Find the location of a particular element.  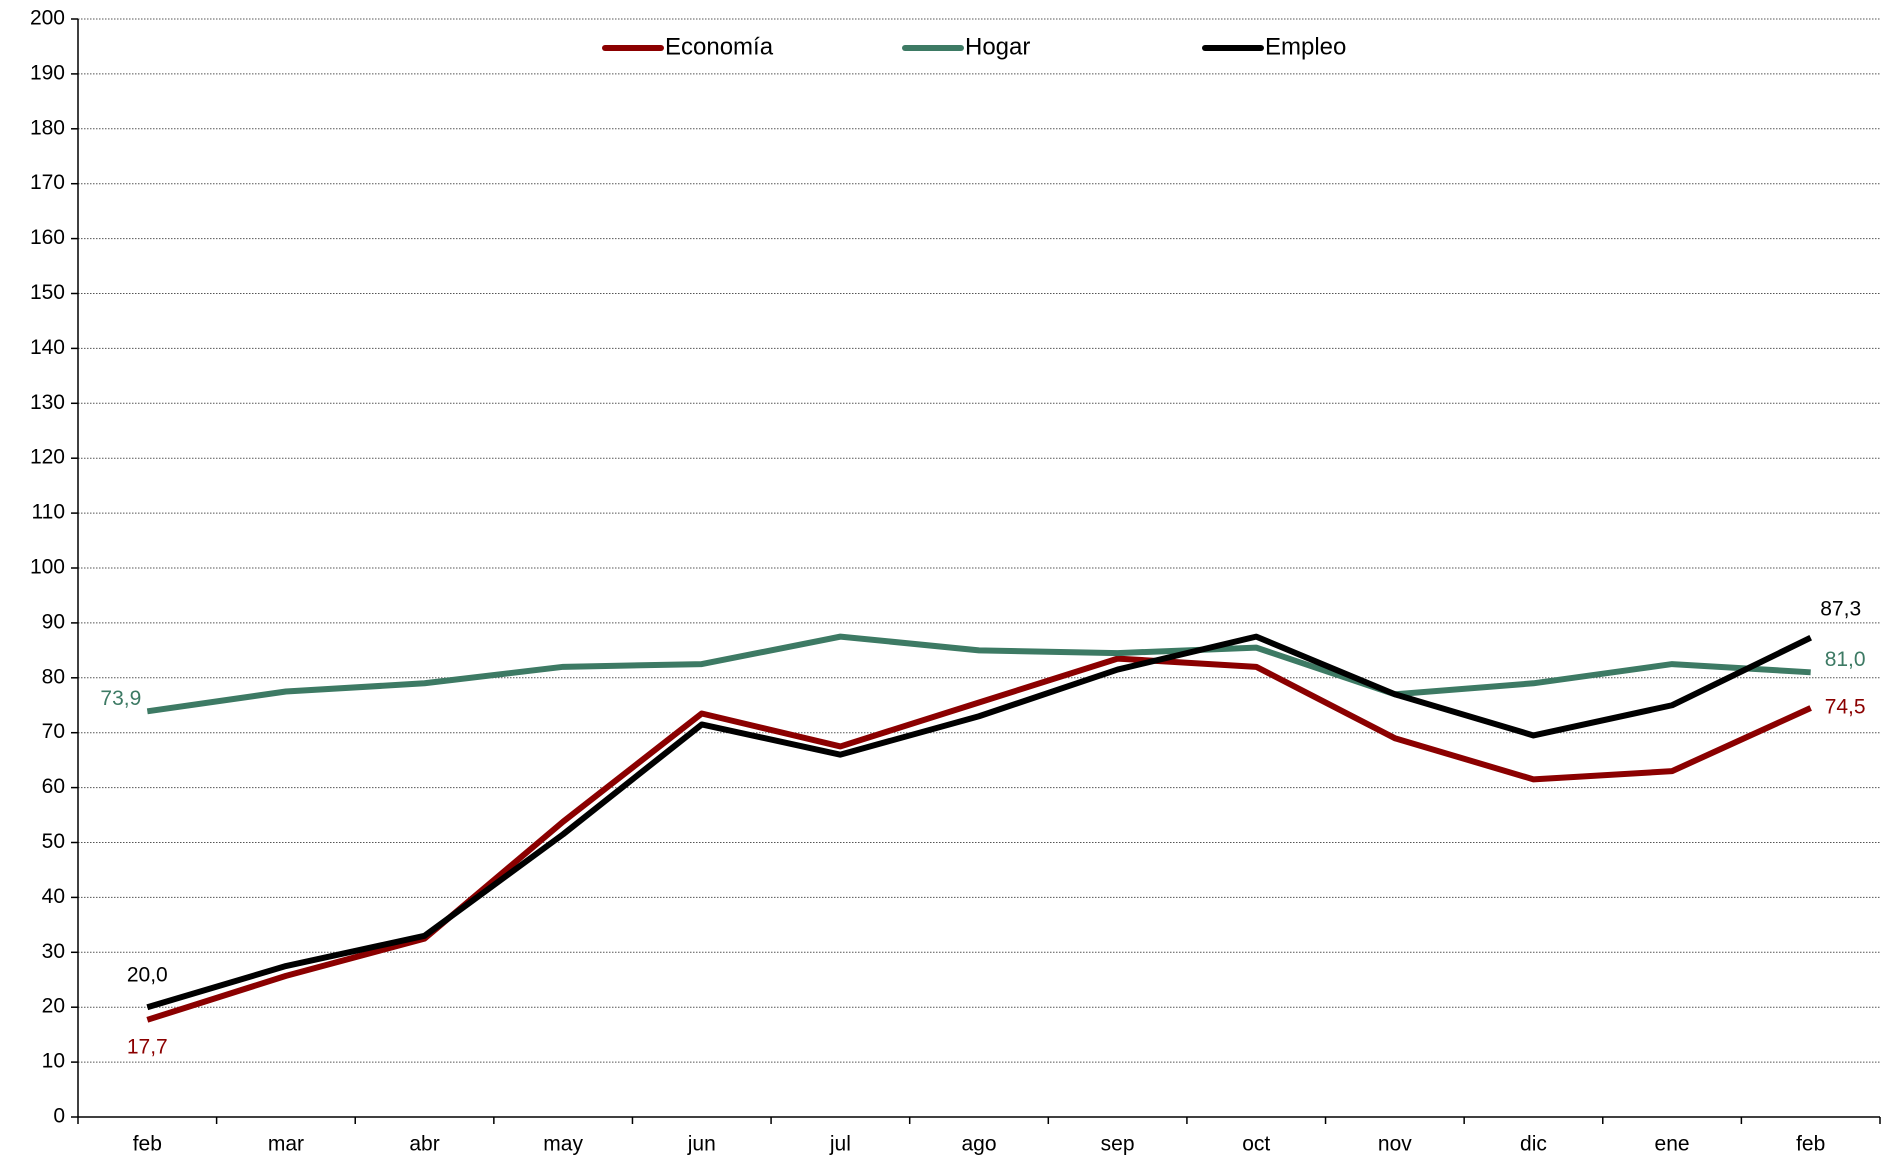

y-tick-label: 120 is located at coordinates (47, 457).